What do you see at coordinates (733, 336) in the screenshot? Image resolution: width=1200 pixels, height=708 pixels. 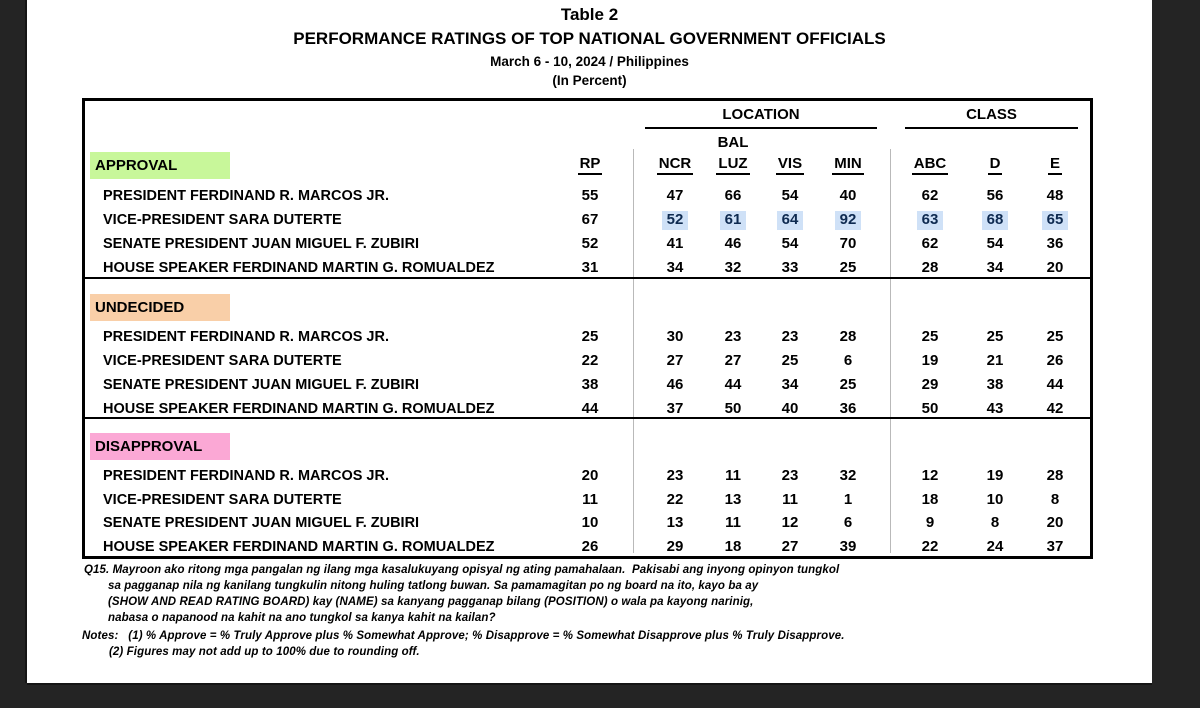 I see `cell-luz: 23` at bounding box center [733, 336].